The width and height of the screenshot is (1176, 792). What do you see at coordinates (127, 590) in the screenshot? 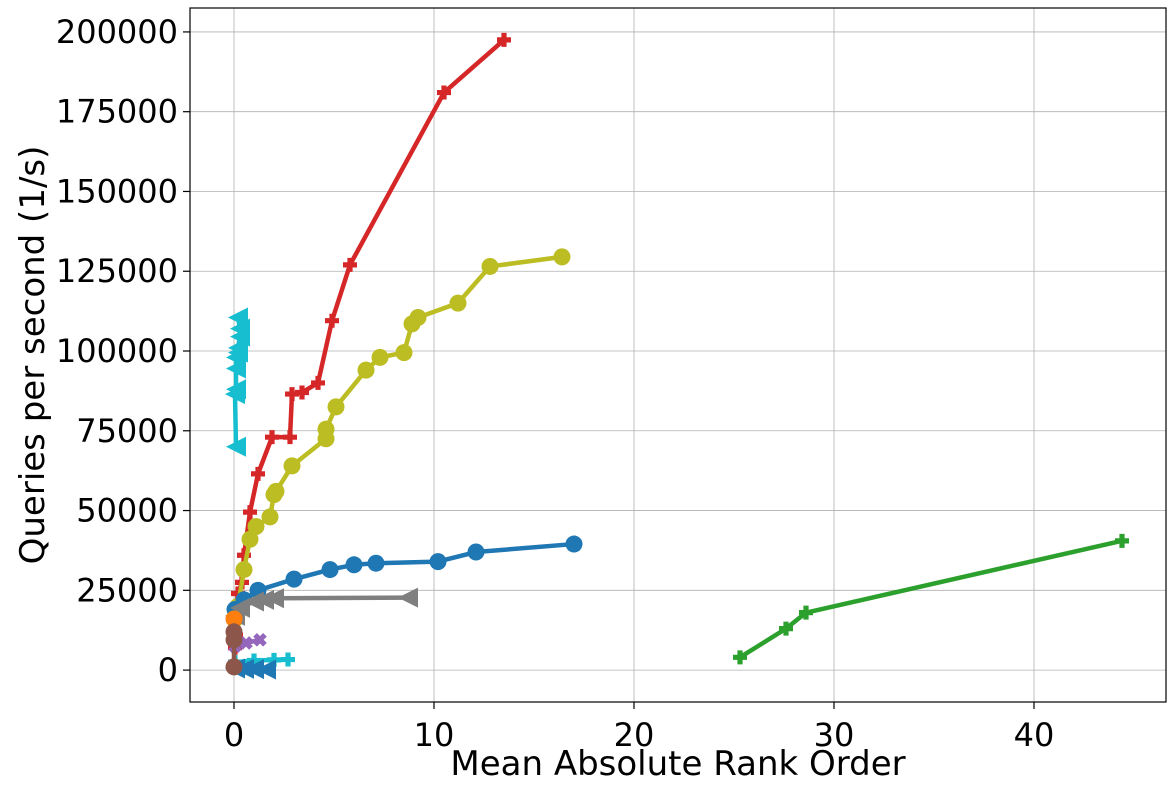
I see `y-tick-label: 25000` at bounding box center [127, 590].